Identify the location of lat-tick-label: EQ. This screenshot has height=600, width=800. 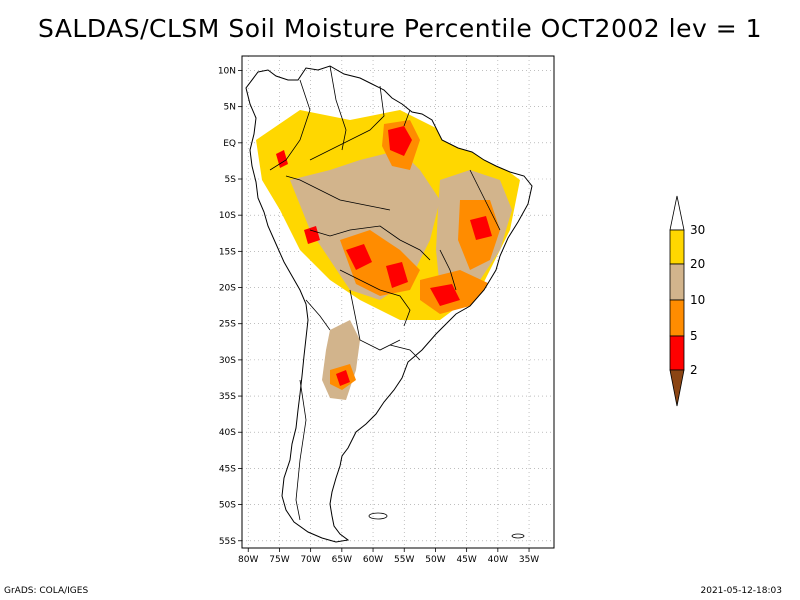
(229, 144).